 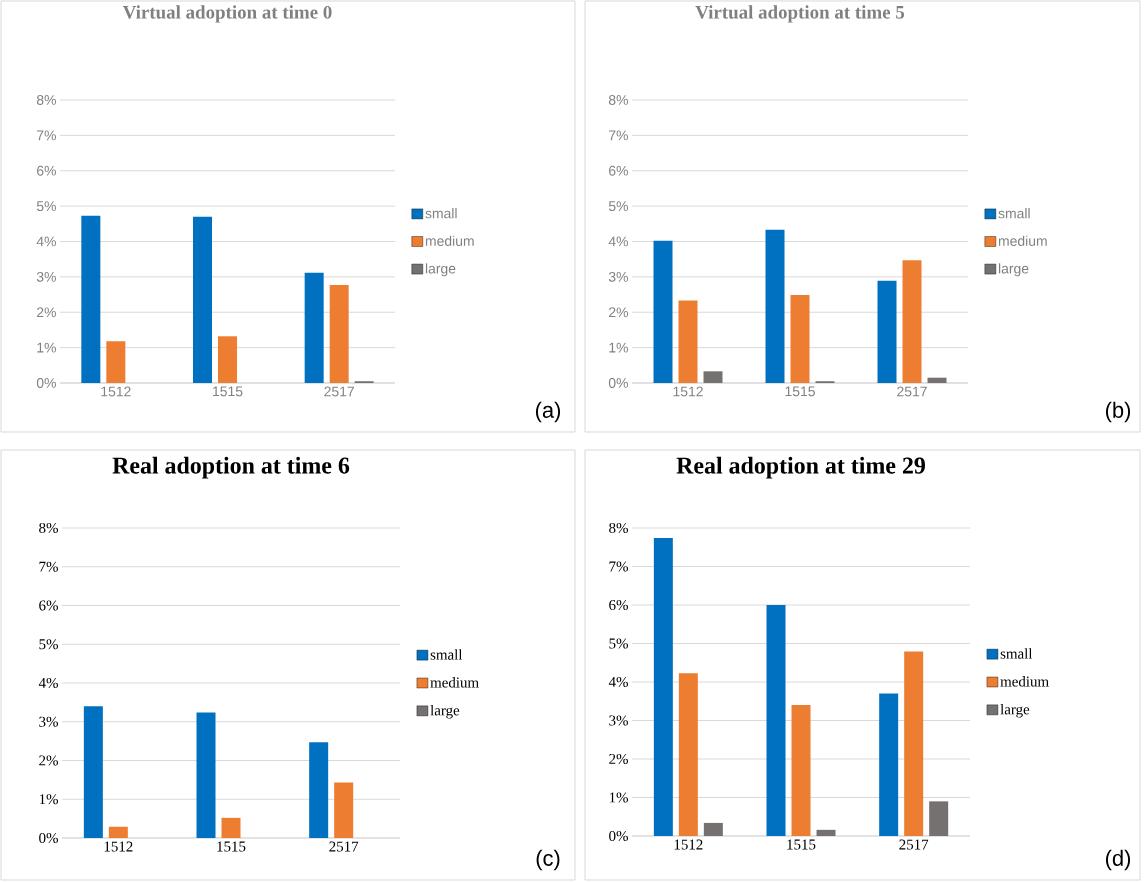 What do you see at coordinates (548, 860) in the screenshot?
I see `text: (c)` at bounding box center [548, 860].